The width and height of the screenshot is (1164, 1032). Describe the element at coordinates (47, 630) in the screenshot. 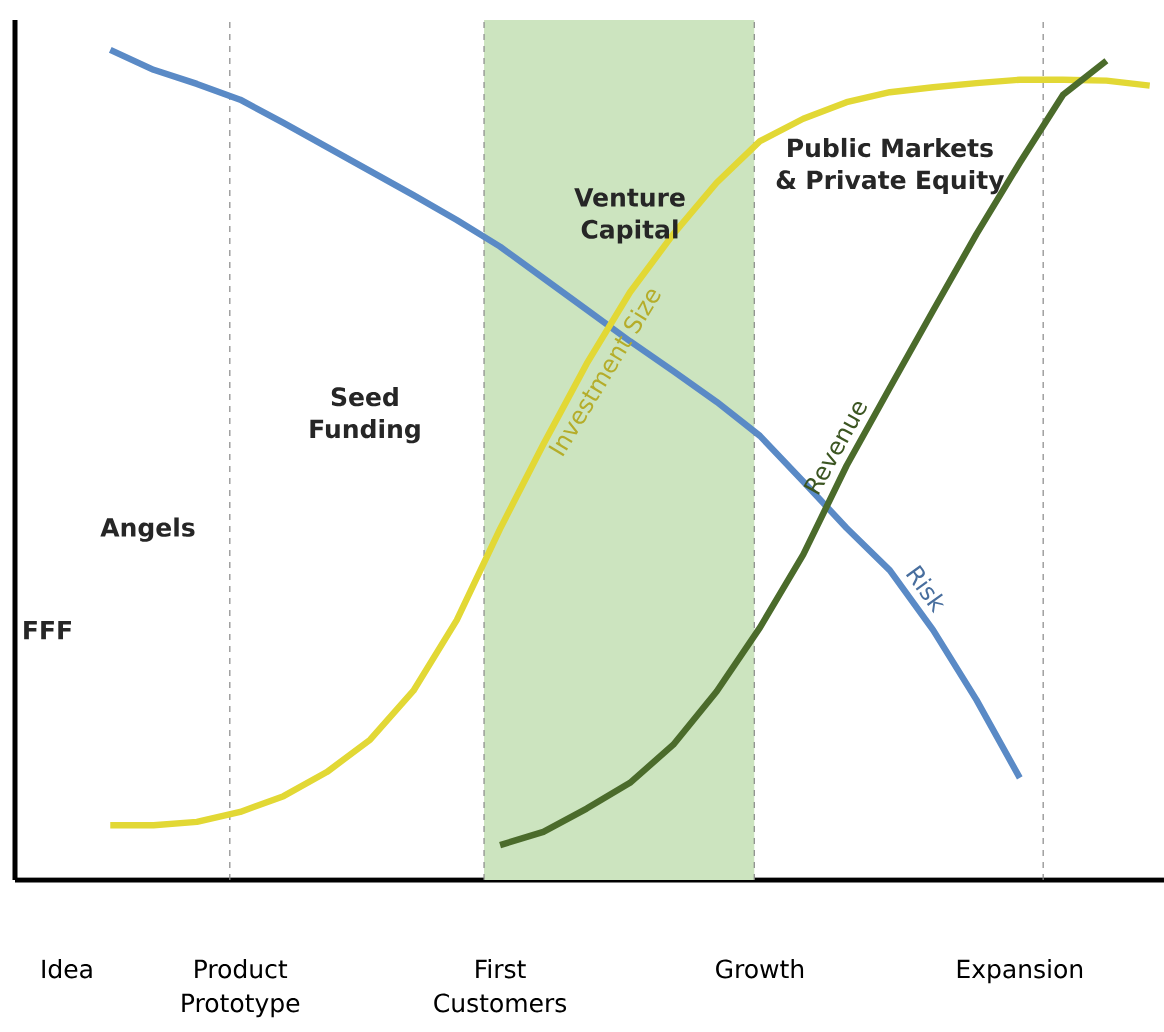

I see `annotation: FFF` at that location.